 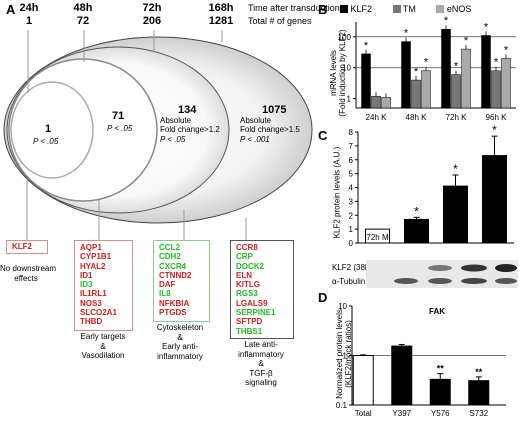 What do you see at coordinates (118, 116) in the screenshot?
I see `venn-count-71: 71` at bounding box center [118, 116].